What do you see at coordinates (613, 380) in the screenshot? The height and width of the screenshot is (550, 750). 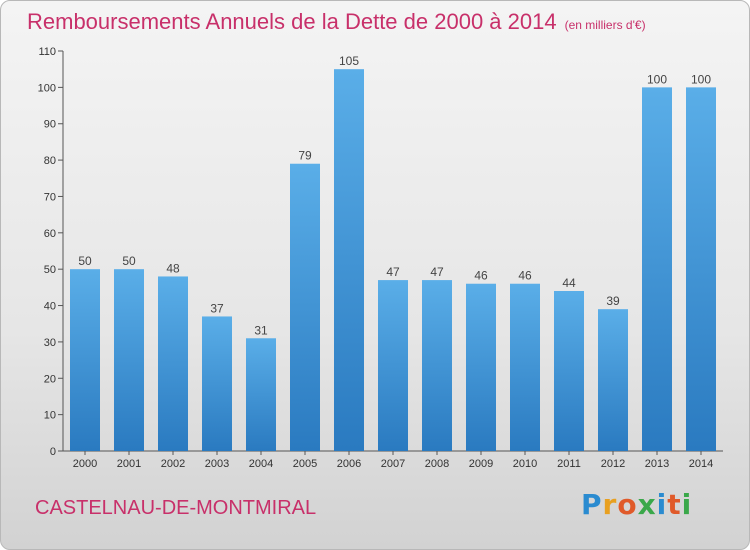 I see `bar-2012` at bounding box center [613, 380].